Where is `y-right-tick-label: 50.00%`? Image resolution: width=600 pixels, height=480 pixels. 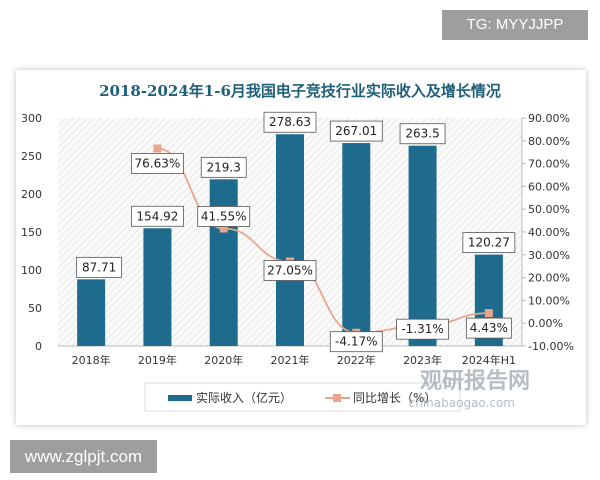 y-right-tick-label: 50.00% is located at coordinates (549, 209).